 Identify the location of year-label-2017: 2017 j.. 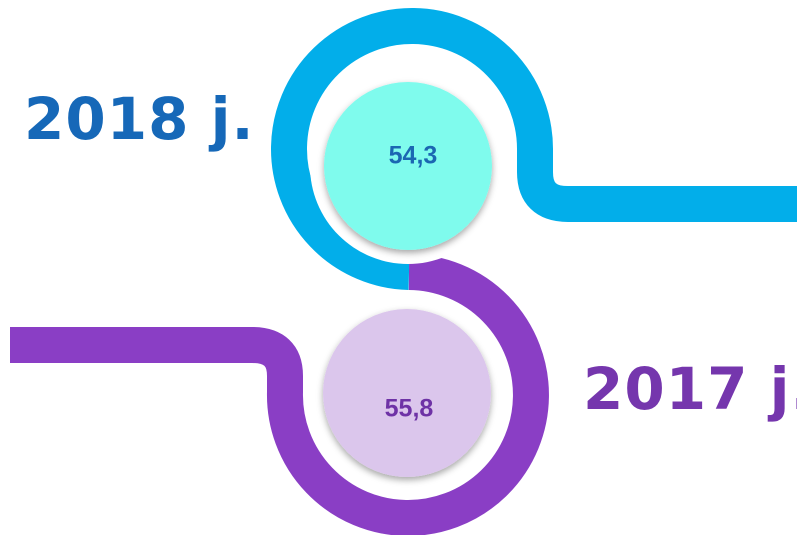
(690, 389).